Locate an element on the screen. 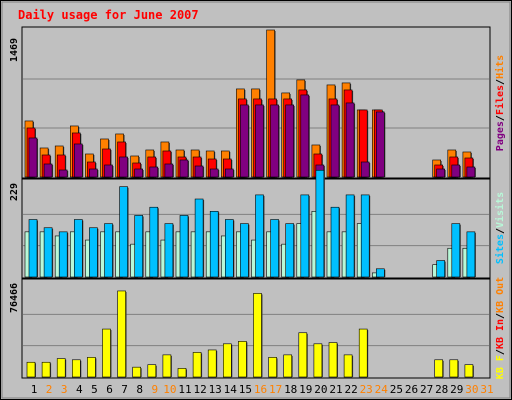 Image resolution: width=512 pixels, height=400 pixels. legend-visits: Visits is located at coordinates (500, 210).